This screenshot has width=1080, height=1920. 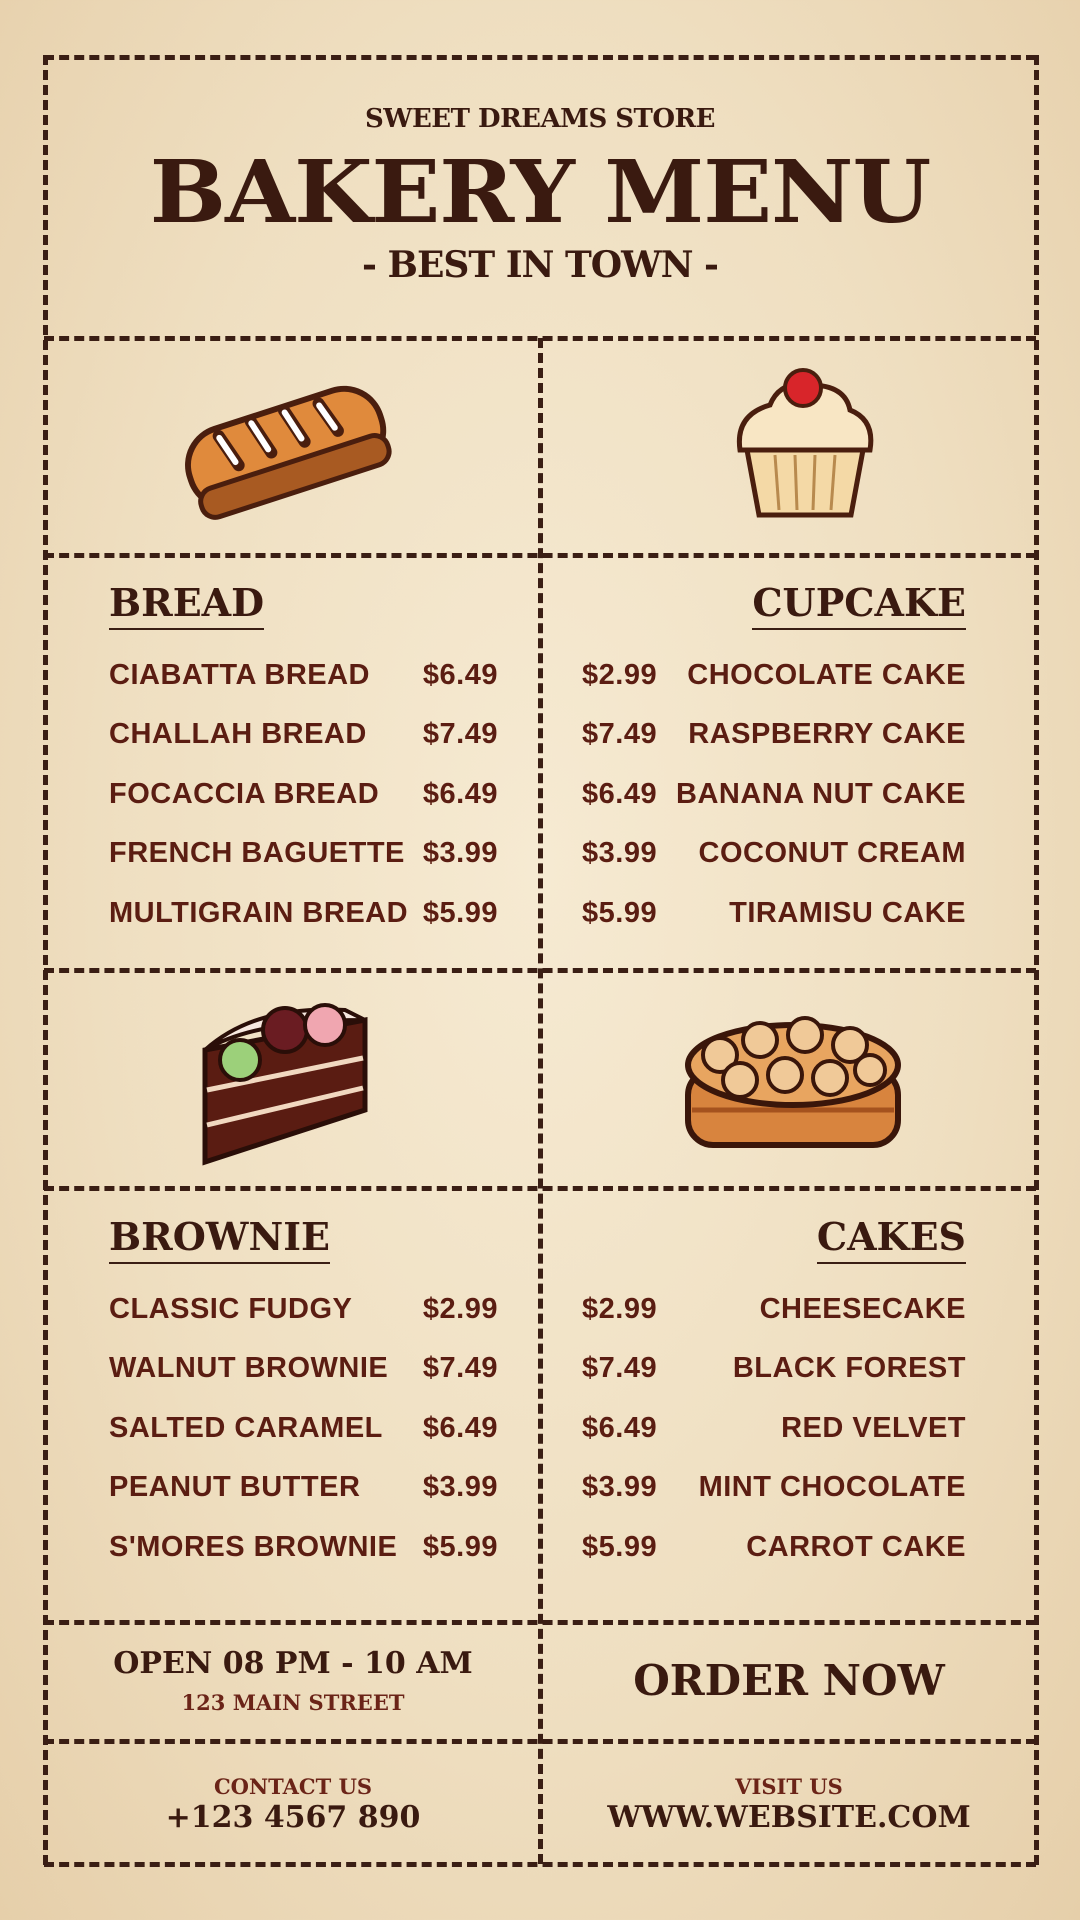 I want to click on item-name: CHOCOLATE CAKE, so click(x=826, y=675).